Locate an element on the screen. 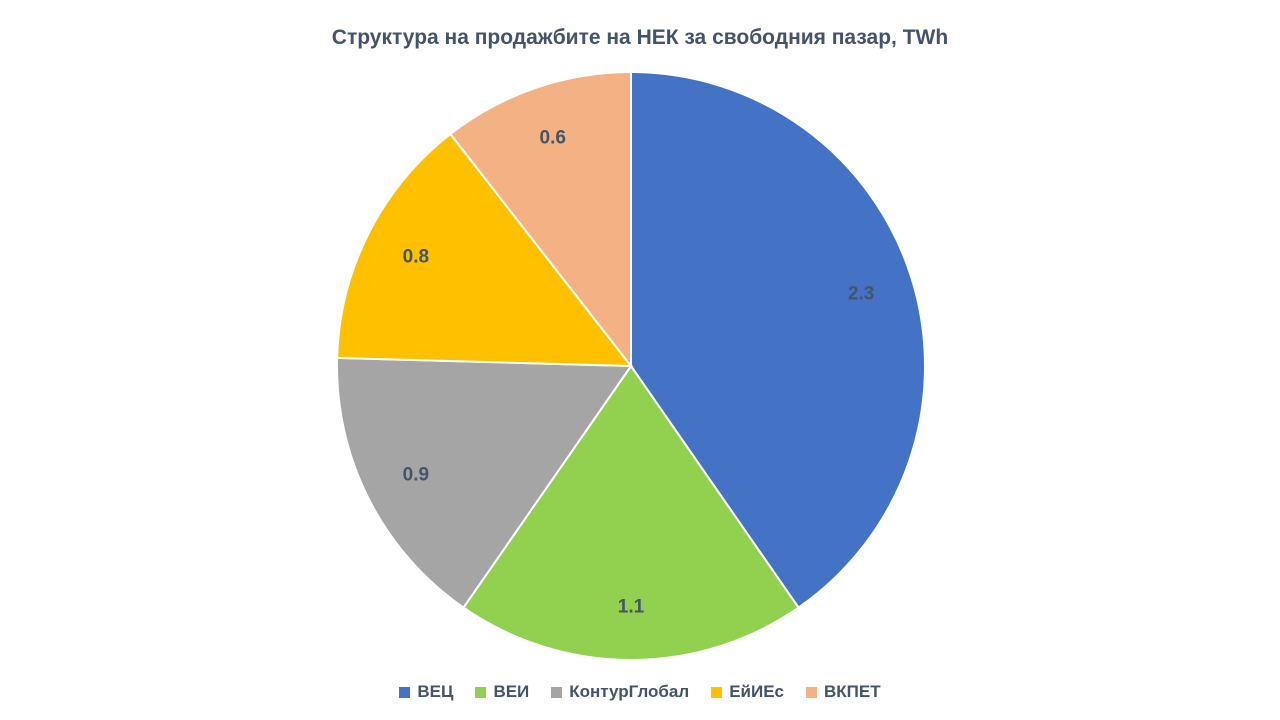  legend-label: КонтурГлобал is located at coordinates (629, 691).